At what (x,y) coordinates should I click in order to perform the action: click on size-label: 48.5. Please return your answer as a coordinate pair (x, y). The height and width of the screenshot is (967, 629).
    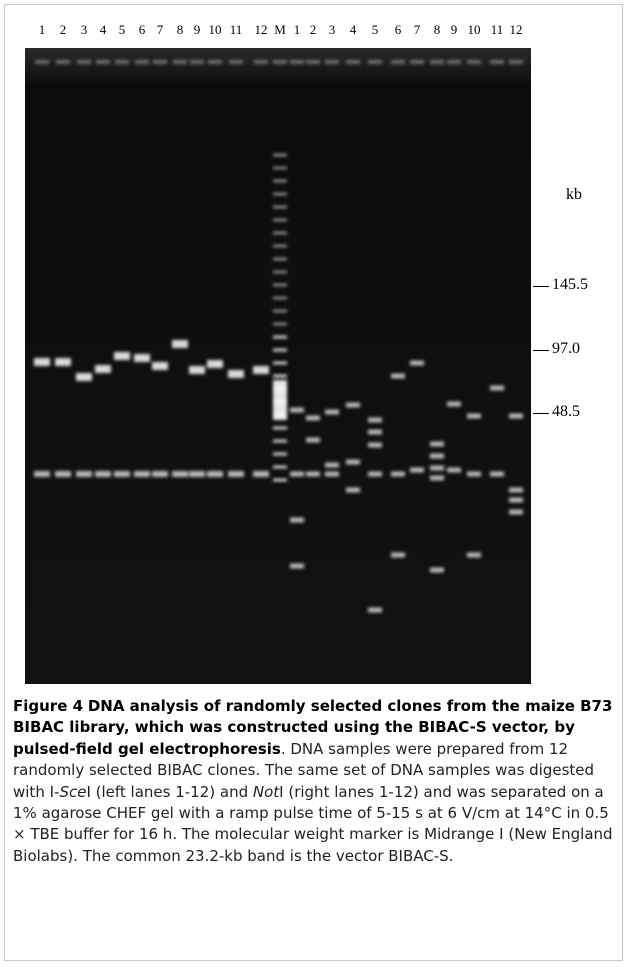
    Looking at the image, I should click on (566, 411).